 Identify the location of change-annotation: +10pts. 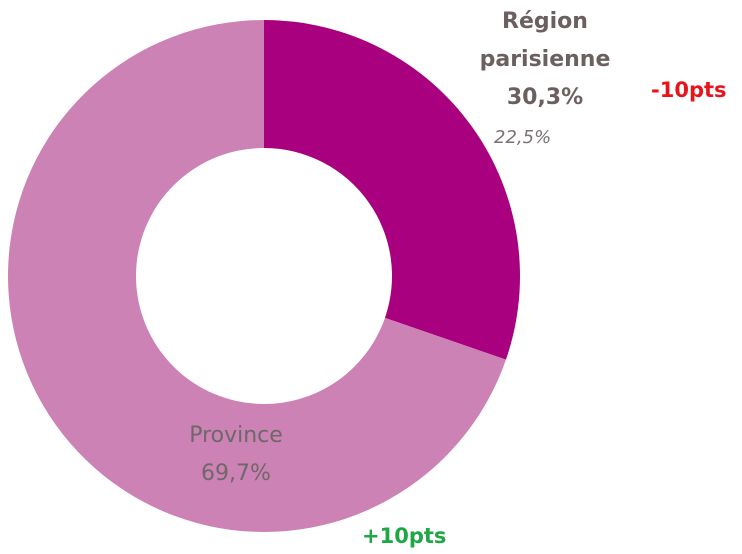
(404, 536).